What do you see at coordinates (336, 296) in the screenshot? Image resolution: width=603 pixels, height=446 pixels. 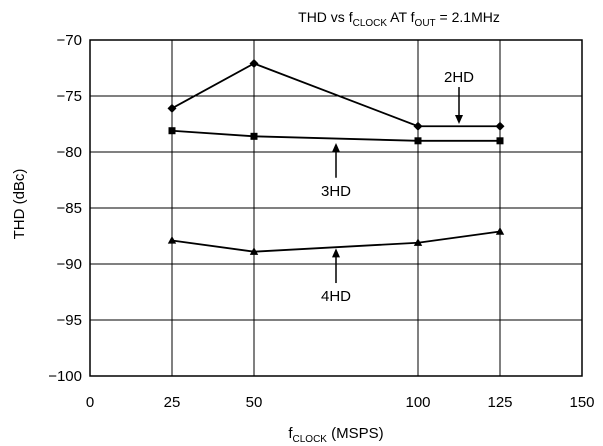 I see `annotation-4hd-label: 4HD` at bounding box center [336, 296].